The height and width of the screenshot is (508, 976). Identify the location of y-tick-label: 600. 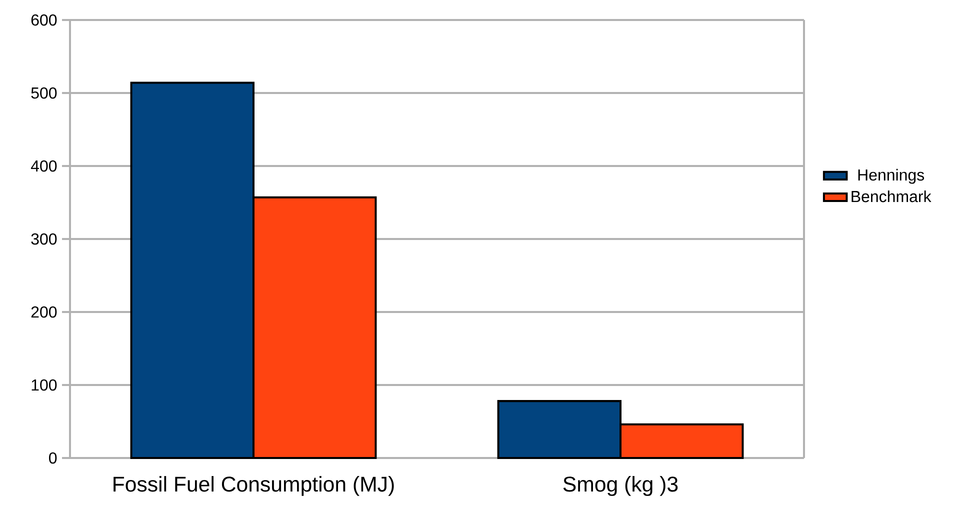
(44, 20).